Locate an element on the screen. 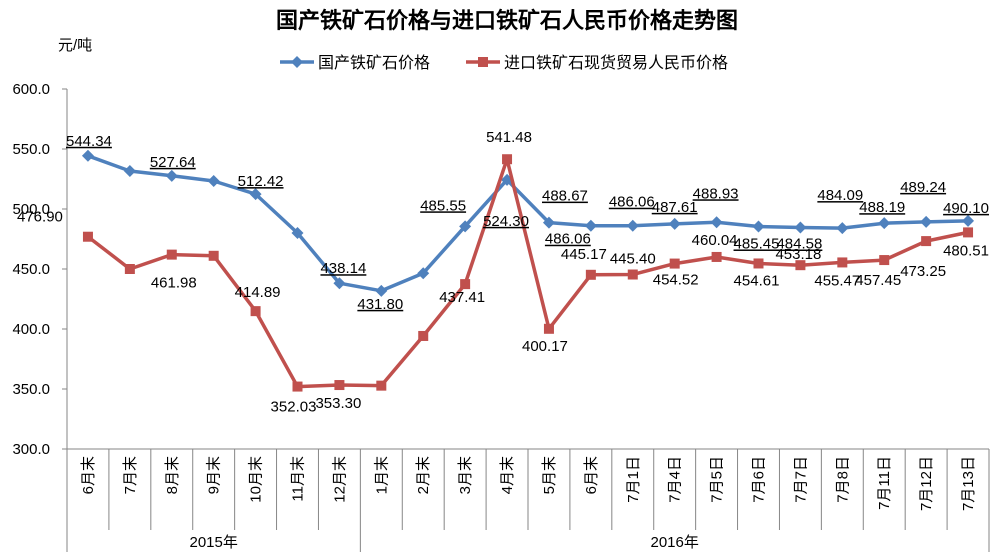 The height and width of the screenshot is (552, 1008). legend-item-imported: 进口铁矿石现货贸易人民币价格 is located at coordinates (597, 63).